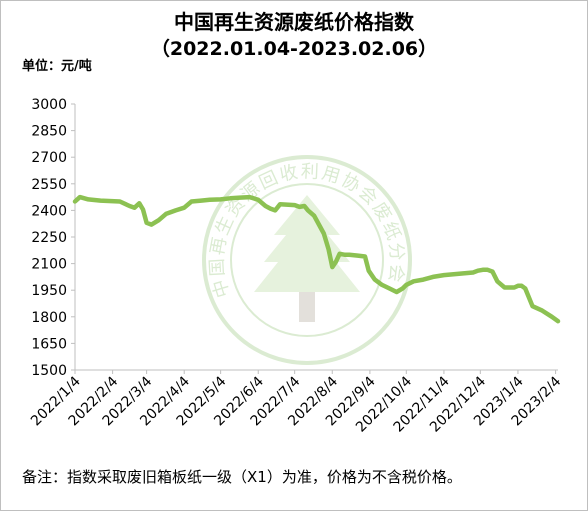  What do you see at coordinates (307, 260) in the screenshot?
I see `watermark-seal: 中国再生资源回收利用协会废纸分会` at bounding box center [307, 260].